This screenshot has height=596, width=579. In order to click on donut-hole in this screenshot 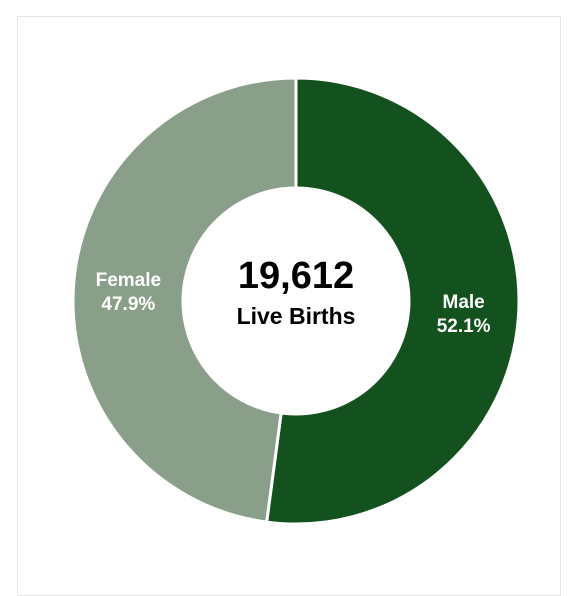, I will do `click(296, 301)`.